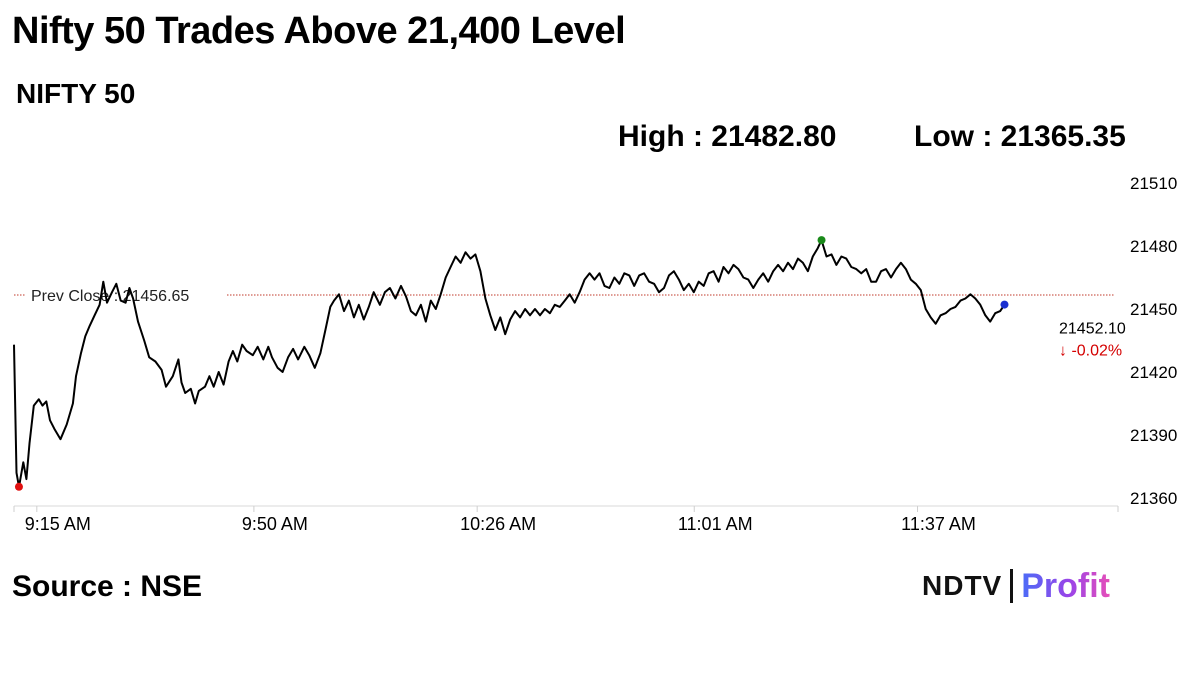 This screenshot has width=1200, height=675. I want to click on x-tick-label: 9:15 AM, so click(58, 524).